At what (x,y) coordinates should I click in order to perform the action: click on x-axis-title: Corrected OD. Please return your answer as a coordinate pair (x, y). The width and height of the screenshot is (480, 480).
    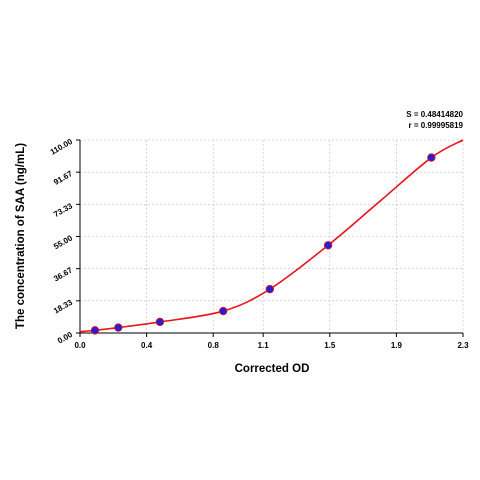
    Looking at the image, I should click on (272, 369).